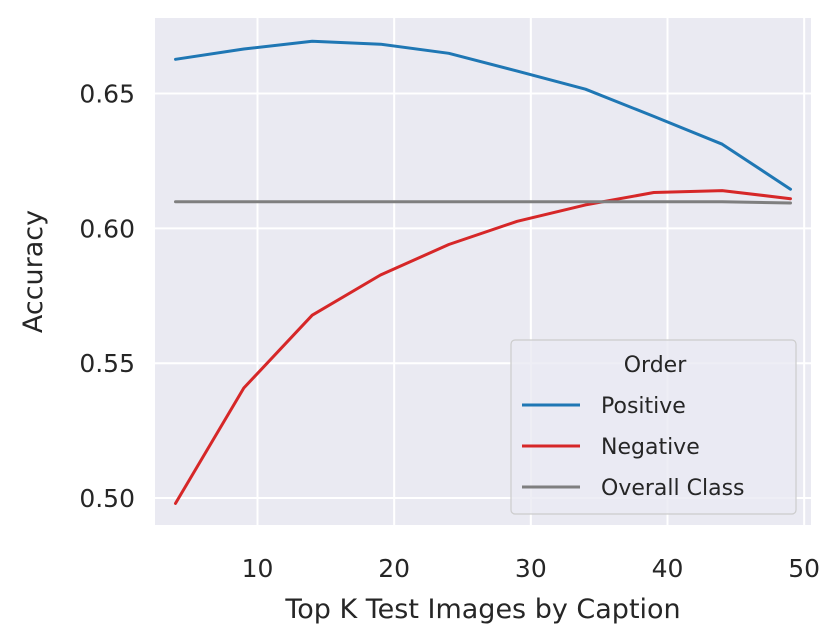 This screenshot has width=832, height=641. I want to click on x-tick-labels: 10 20 30 40 50, so click(531, 568).